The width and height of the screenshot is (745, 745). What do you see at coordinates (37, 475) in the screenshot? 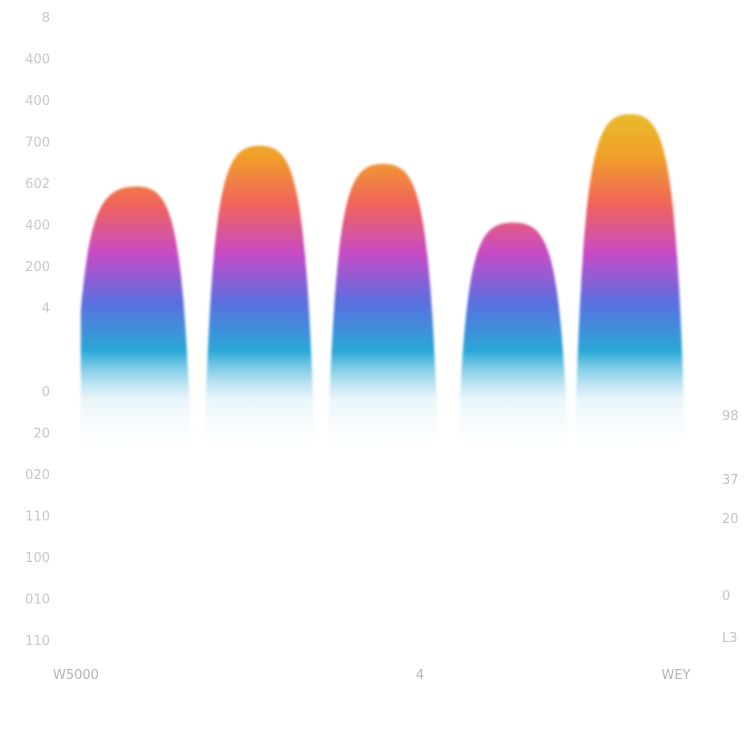
I see `y-tick-label-left: 020` at bounding box center [37, 475].